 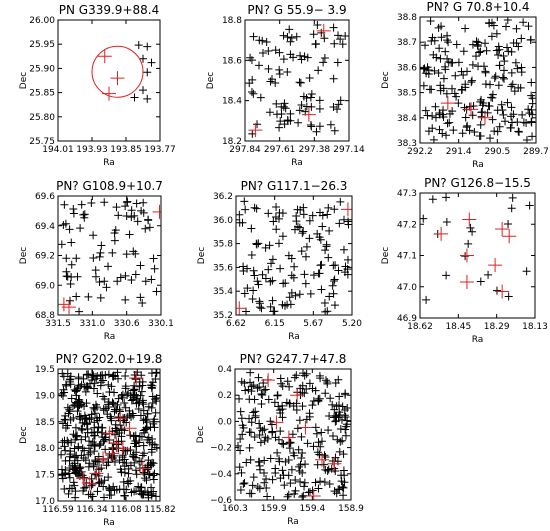 What do you see at coordinates (232, 142) in the screenshot?
I see `y-tick-label: 18.2` at bounding box center [232, 142].